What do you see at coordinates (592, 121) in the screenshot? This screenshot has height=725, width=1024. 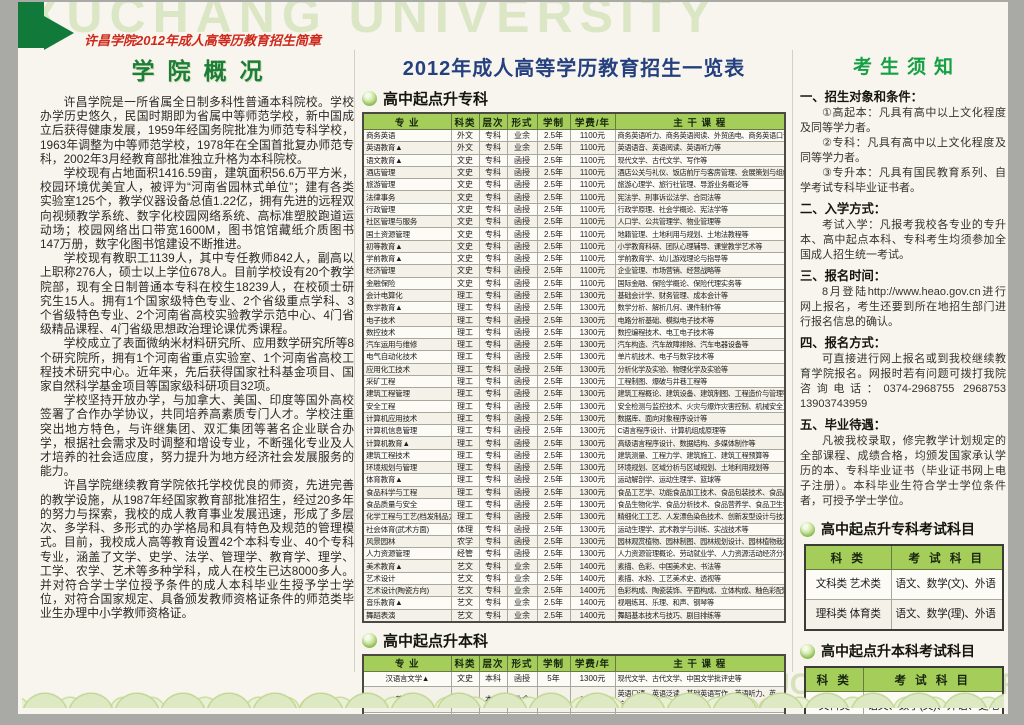 I see `column-header: 学费/年` at bounding box center [592, 121].